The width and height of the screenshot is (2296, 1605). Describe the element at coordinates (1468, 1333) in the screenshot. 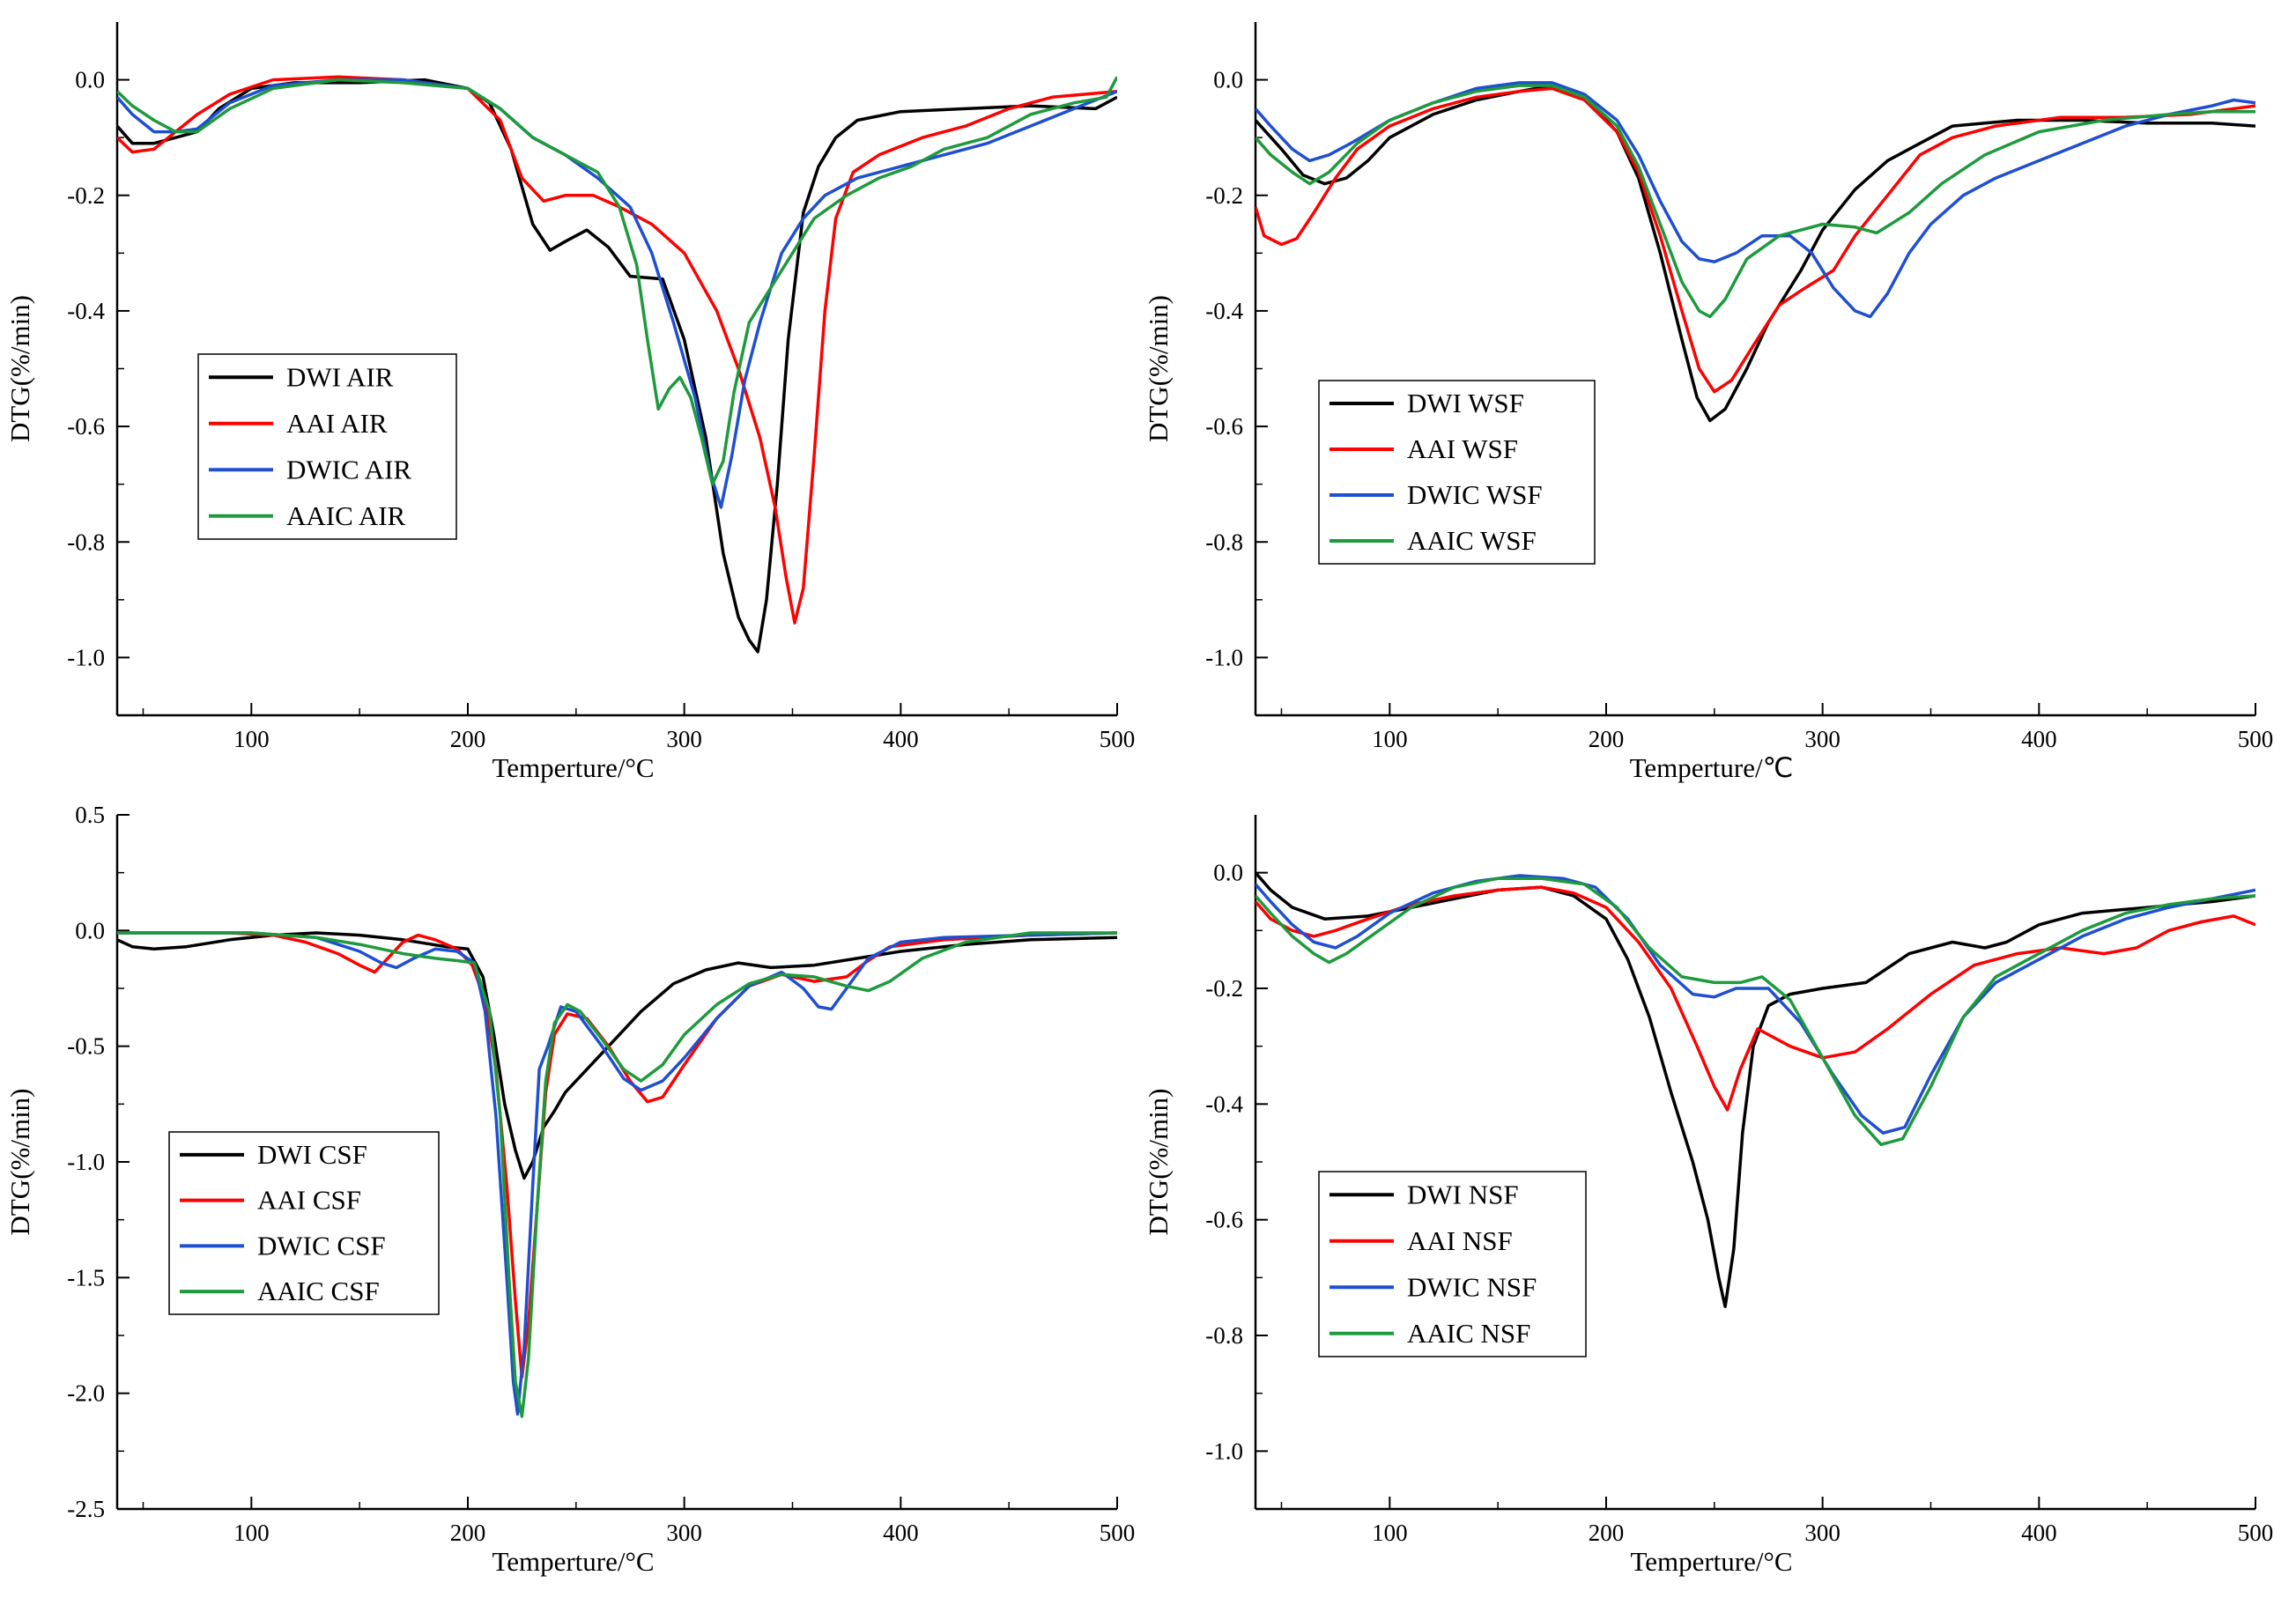

I see `legend-label: AAIC NSF` at that location.